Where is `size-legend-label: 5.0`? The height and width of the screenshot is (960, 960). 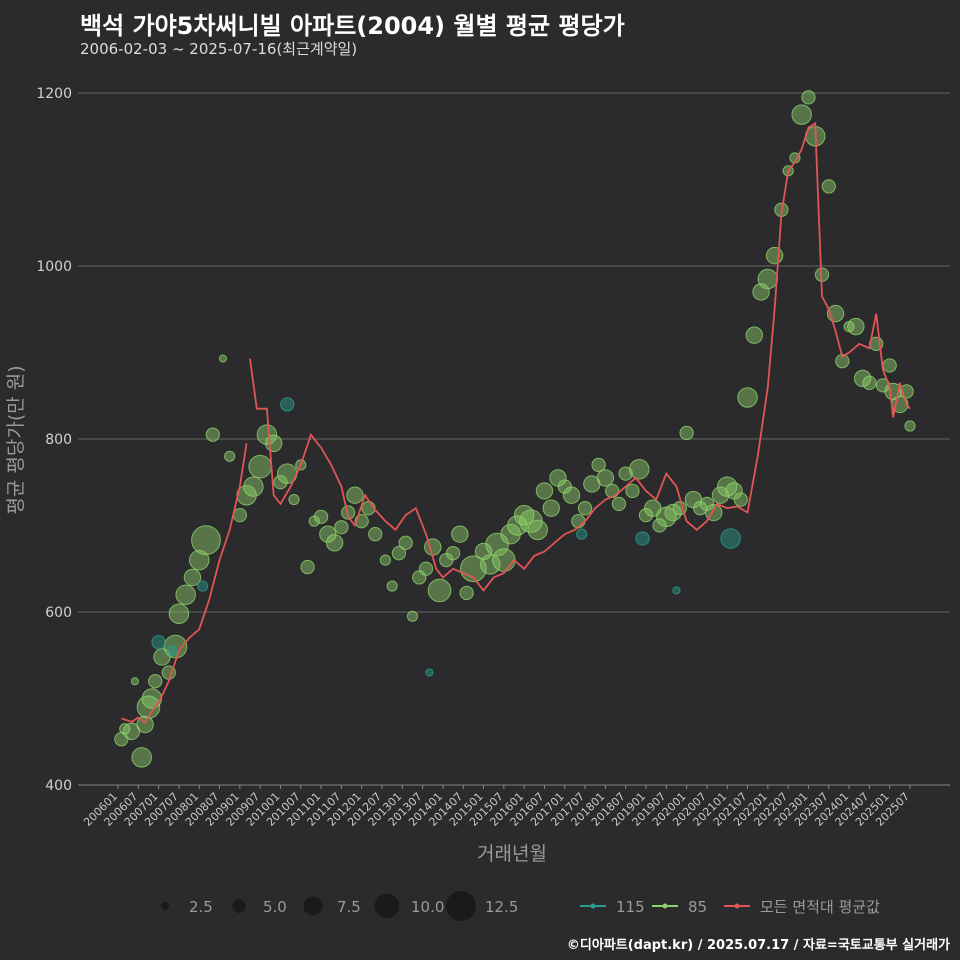 size-legend-label: 5.0 is located at coordinates (275, 907).